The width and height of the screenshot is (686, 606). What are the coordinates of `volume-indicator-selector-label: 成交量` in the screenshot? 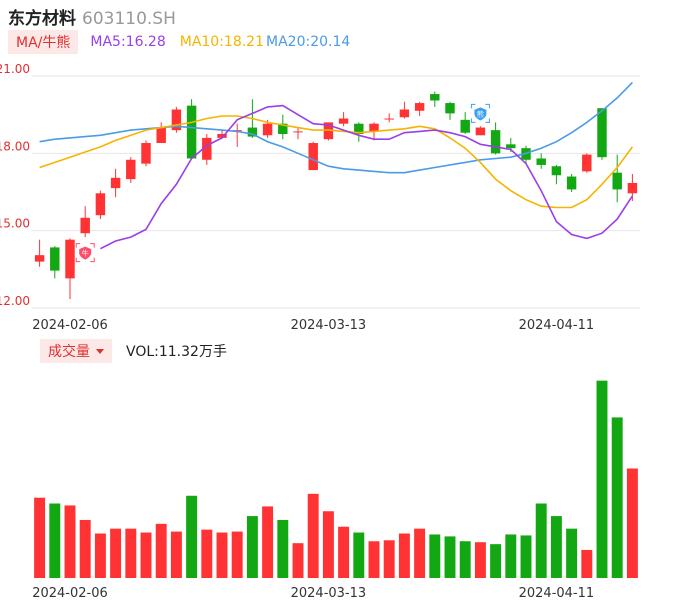 It's located at (69, 352).